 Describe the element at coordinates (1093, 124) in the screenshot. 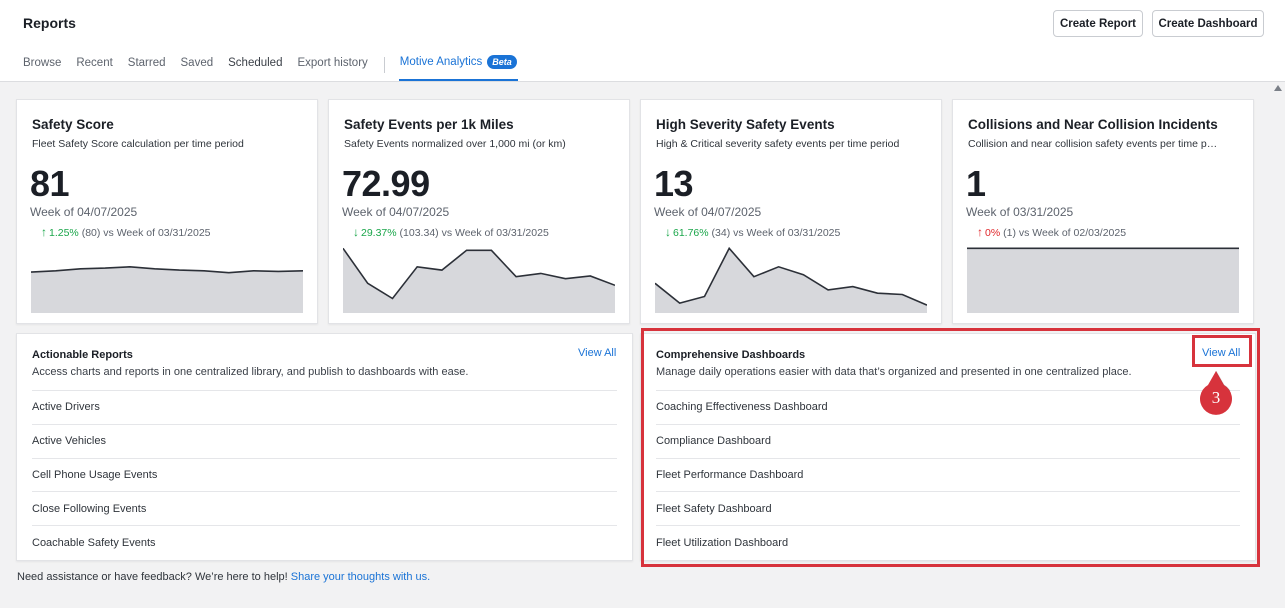

I see `metric-title: Collisions and Near Collision Incidents` at that location.